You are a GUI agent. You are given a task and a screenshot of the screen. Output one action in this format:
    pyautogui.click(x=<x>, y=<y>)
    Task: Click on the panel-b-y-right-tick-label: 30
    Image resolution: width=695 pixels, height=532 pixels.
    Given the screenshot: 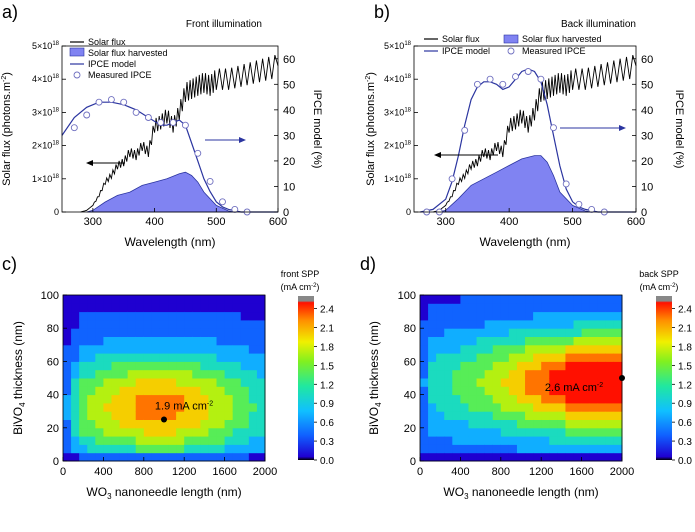 What is the action you would take?
    pyautogui.click(x=647, y=136)
    